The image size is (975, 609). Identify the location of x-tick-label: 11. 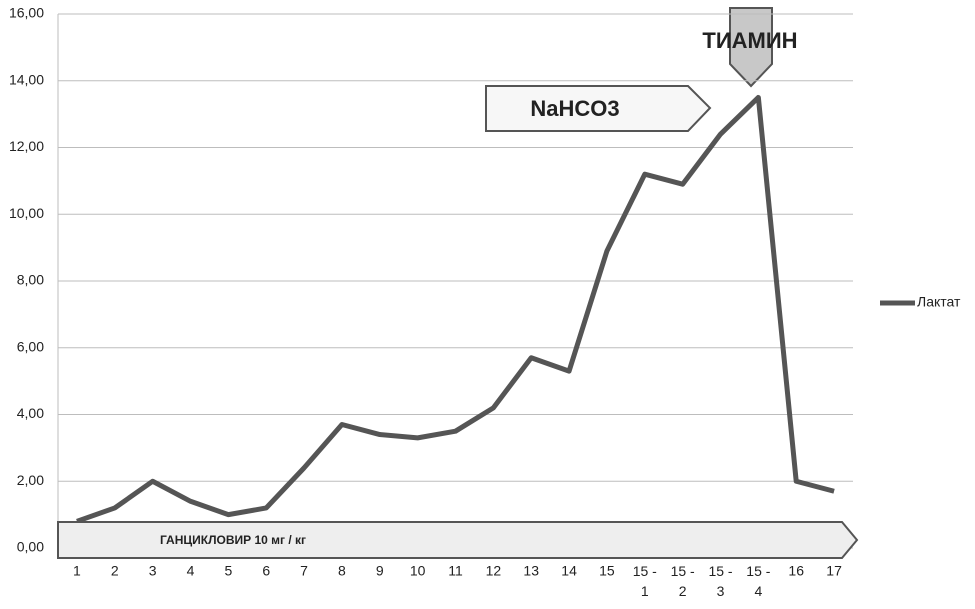
(455, 571).